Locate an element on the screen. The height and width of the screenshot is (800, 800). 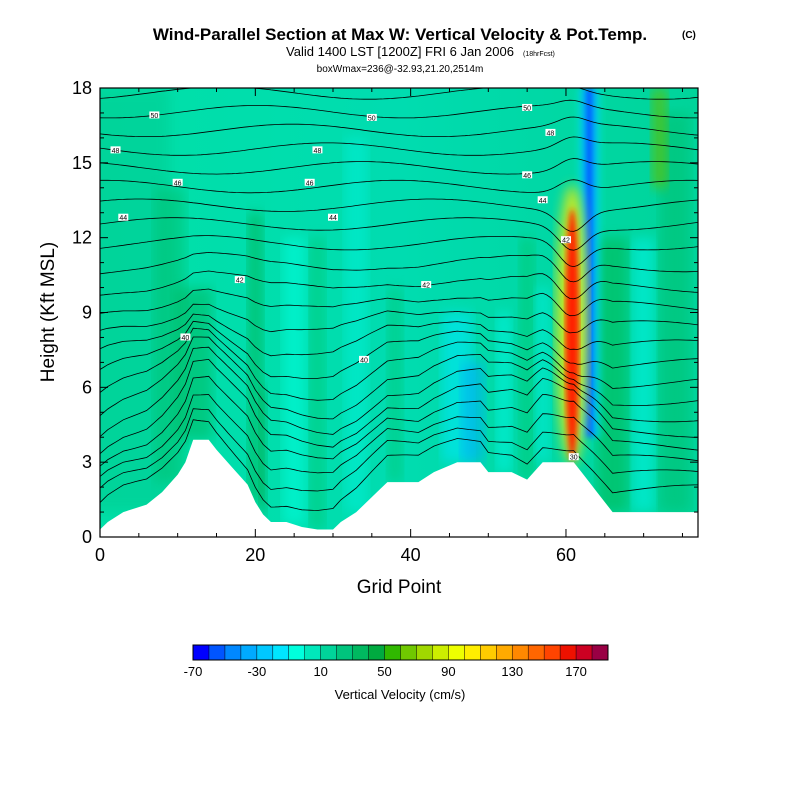
colorbar-tick-label: 170 is located at coordinates (576, 671).